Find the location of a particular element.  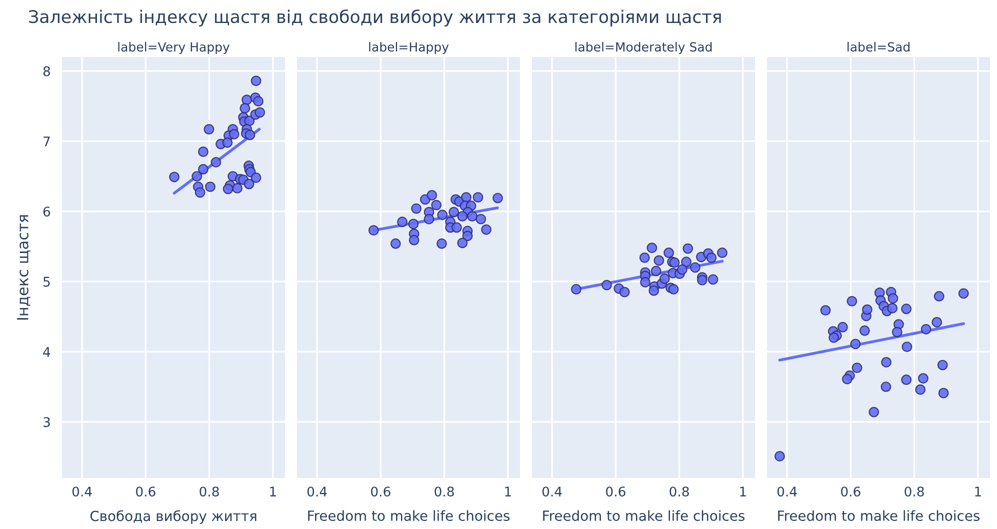

chart-subtitle: label=Happy is located at coordinates (409, 48).